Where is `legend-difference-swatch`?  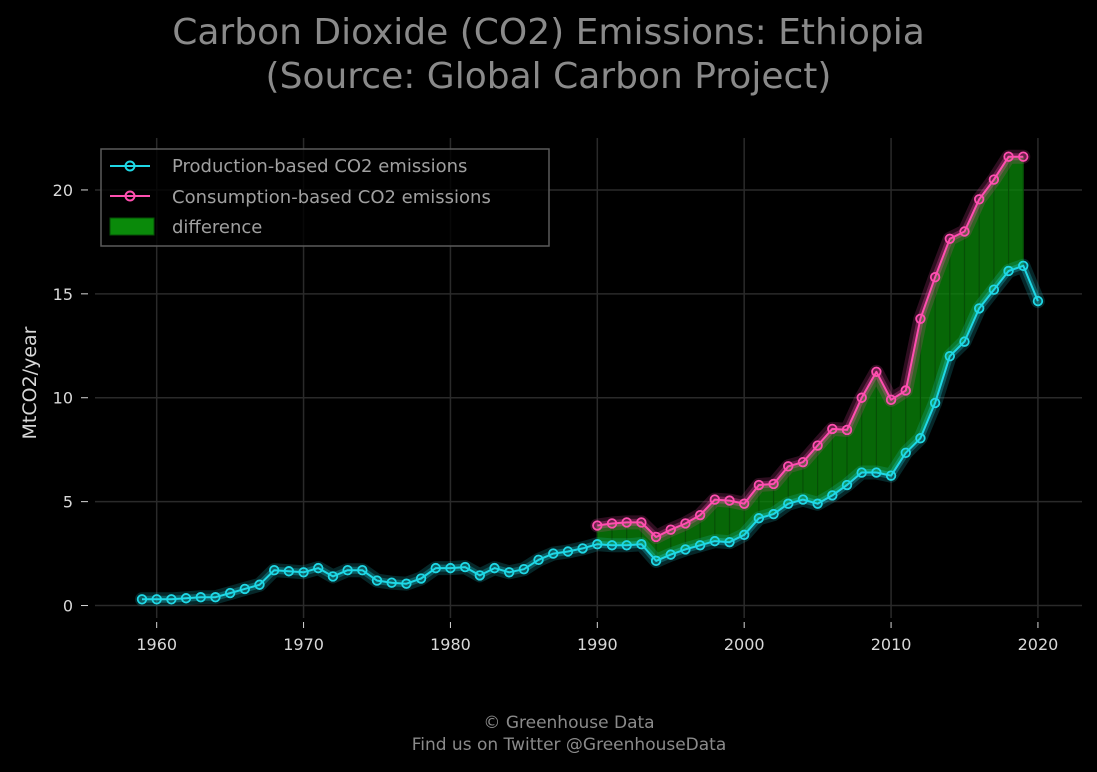
legend-difference-swatch is located at coordinates (132, 226).